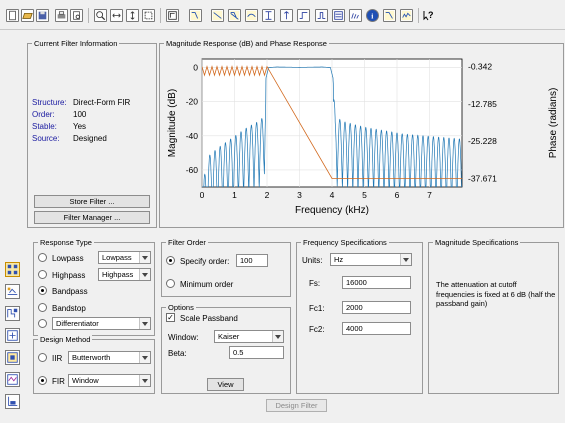  What do you see at coordinates (480, 67) in the screenshot?
I see `y-right-tick-label: -0.342` at bounding box center [480, 67].